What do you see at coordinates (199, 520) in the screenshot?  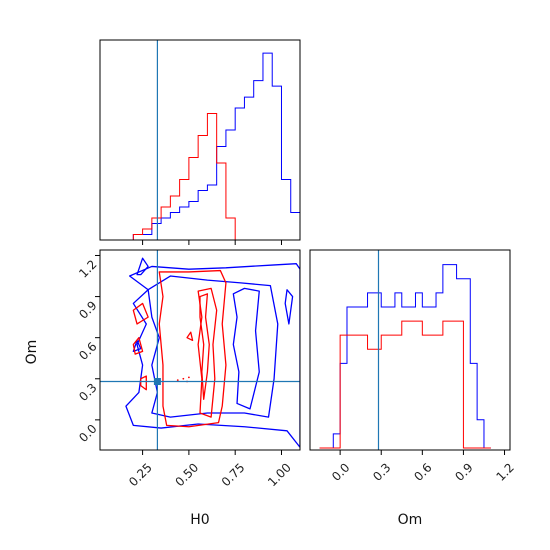 I see `h0-axis-label: H0` at bounding box center [199, 520].